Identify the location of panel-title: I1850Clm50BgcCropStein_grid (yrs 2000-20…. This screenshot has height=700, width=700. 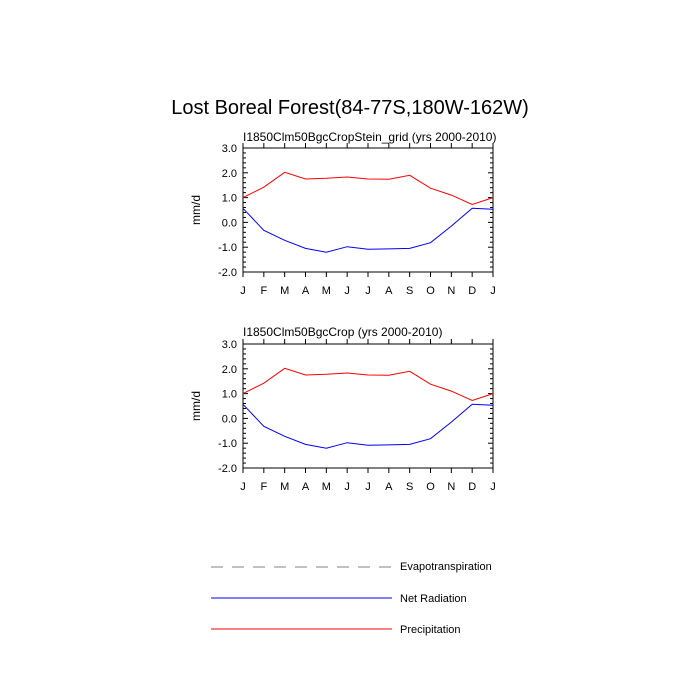
(369, 137).